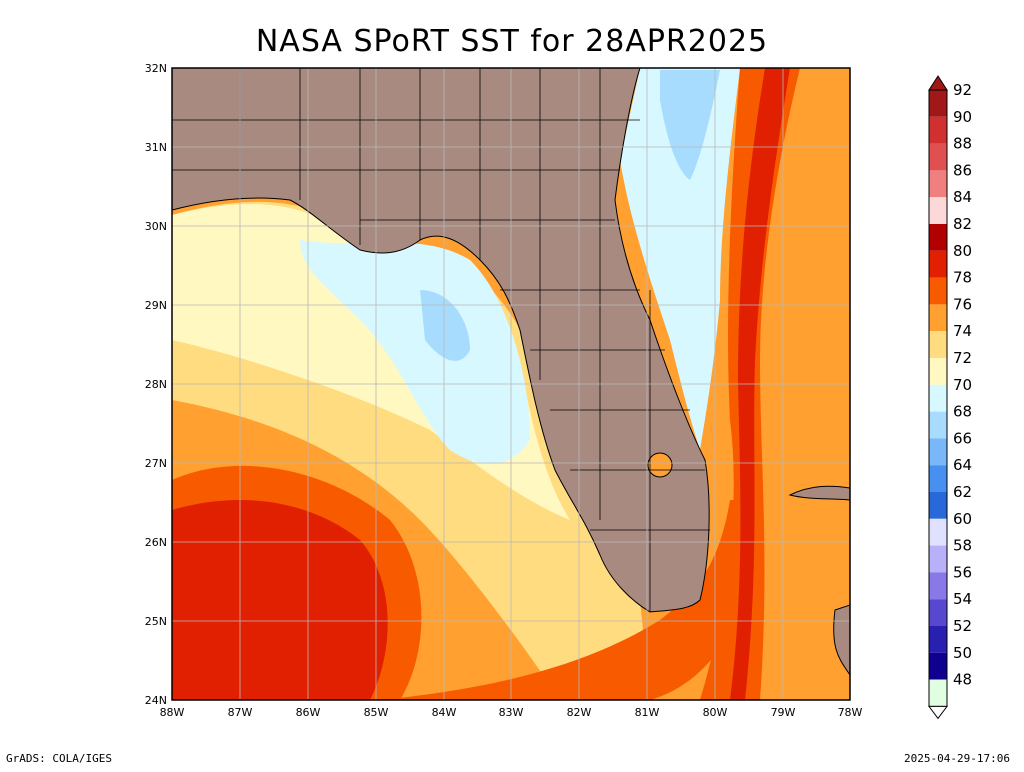 Image resolution: width=1024 pixels, height=772 pixels. I want to click on legend-label: 92, so click(962, 90).